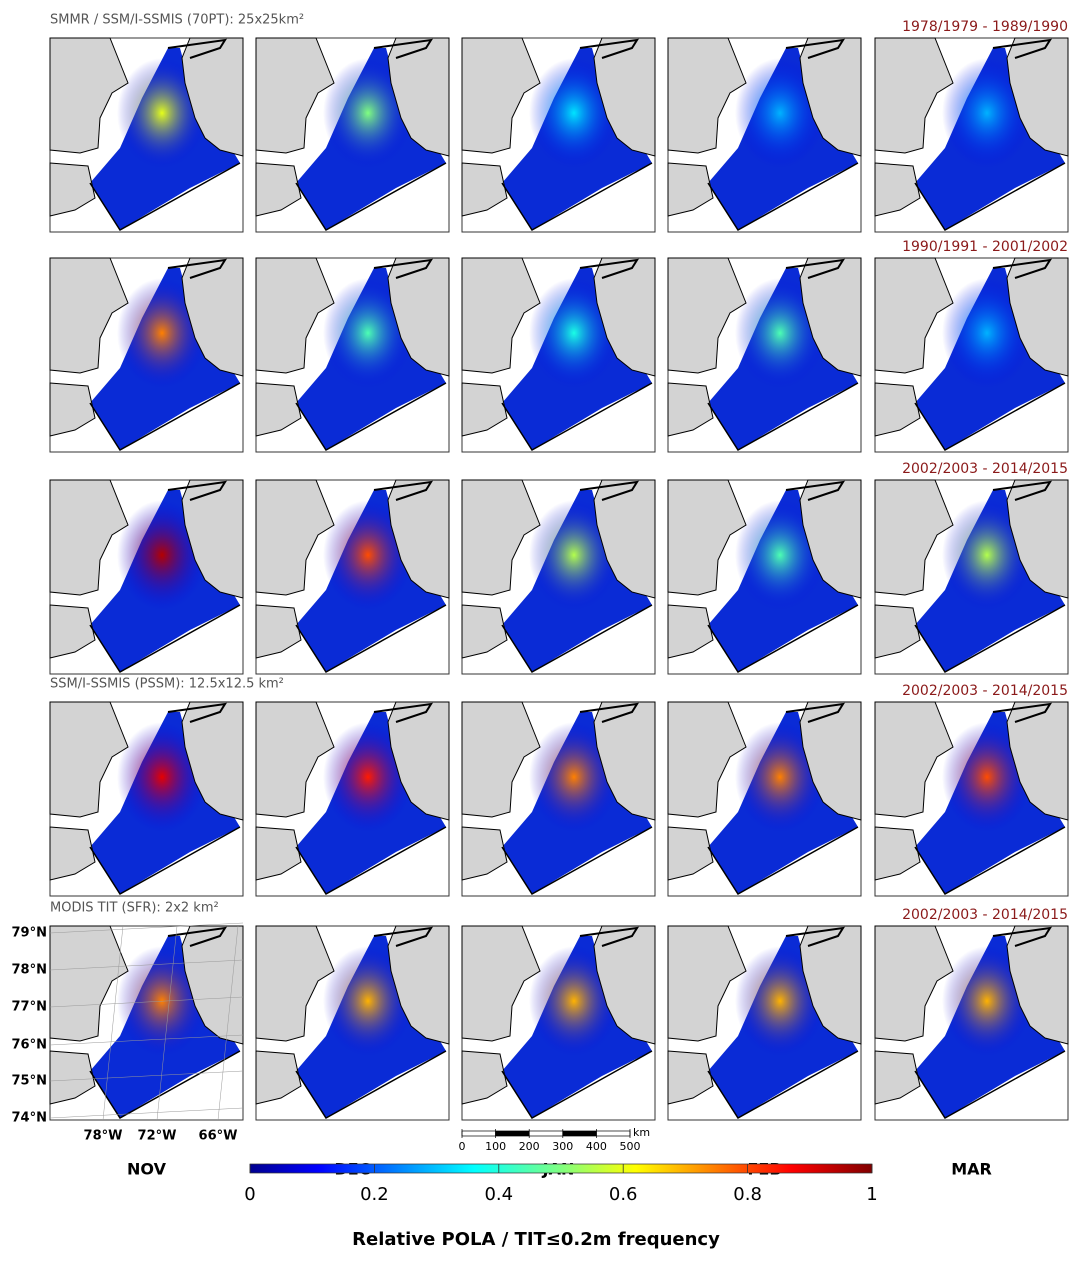 The height and width of the screenshot is (1263, 1072). Describe the element at coordinates (630, 1146) in the screenshot. I see `scale-label: 500` at that location.